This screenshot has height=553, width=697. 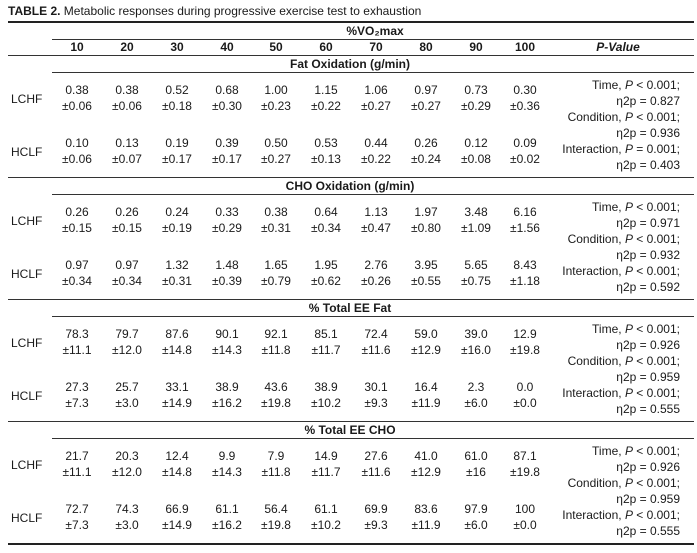 I want to click on column-header-20: 20, so click(x=127, y=47).